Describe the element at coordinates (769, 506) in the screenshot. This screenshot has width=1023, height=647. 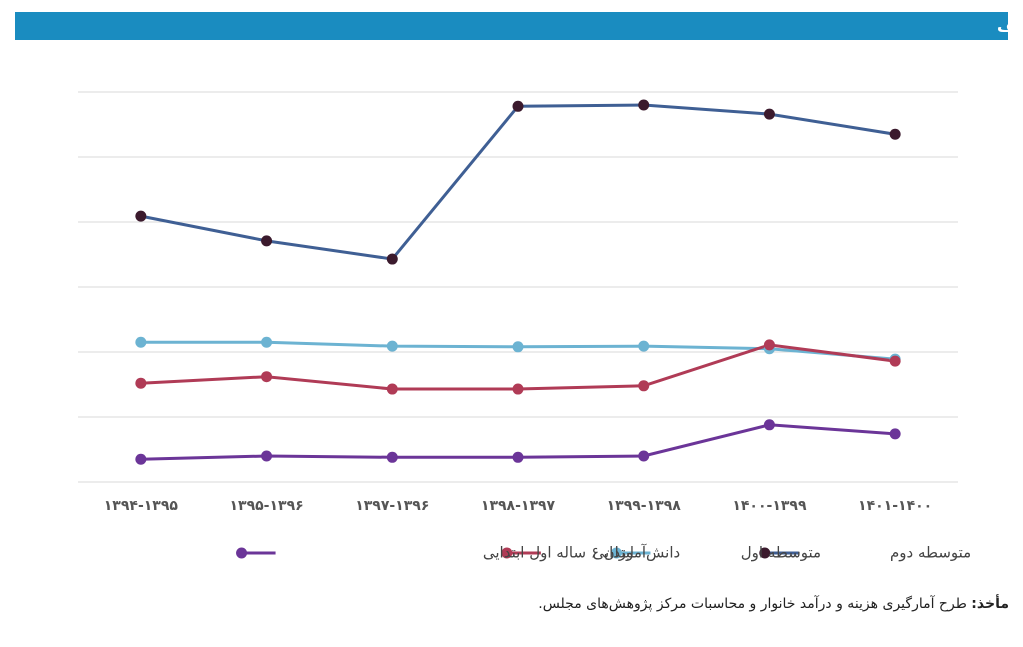
I see `x-tick-label: ۱۴۰۰-۱۳۹۹` at that location.